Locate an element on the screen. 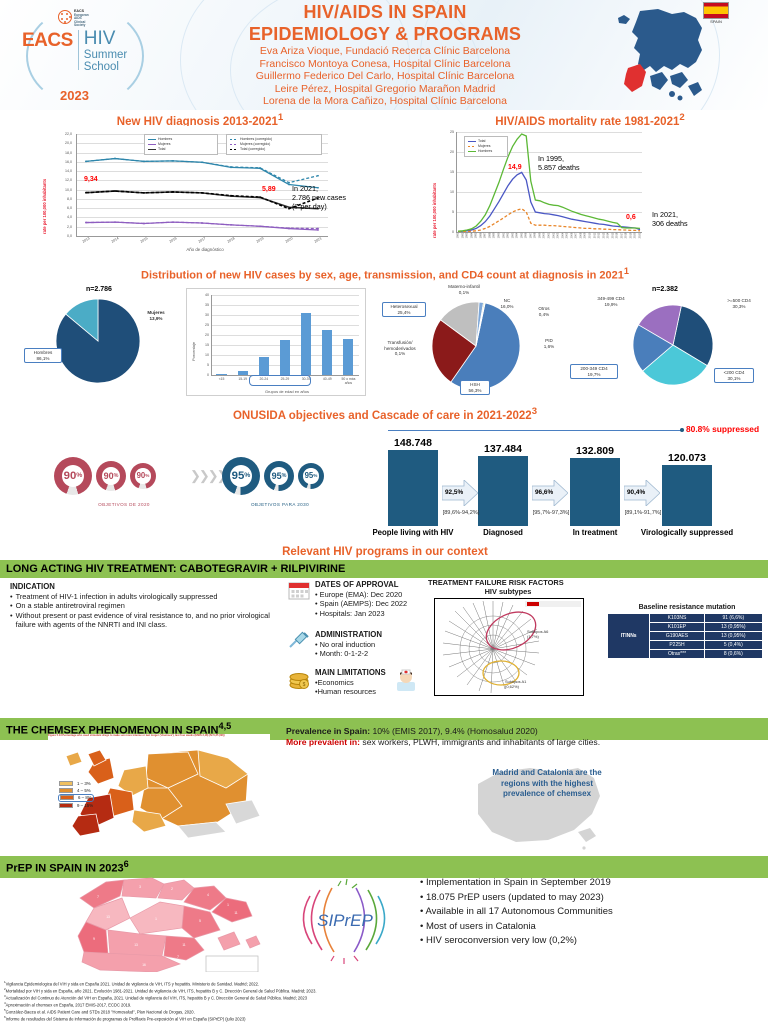 This screenshot has width=768, height=1024. xtick: 2014 is located at coordinates (608, 235).